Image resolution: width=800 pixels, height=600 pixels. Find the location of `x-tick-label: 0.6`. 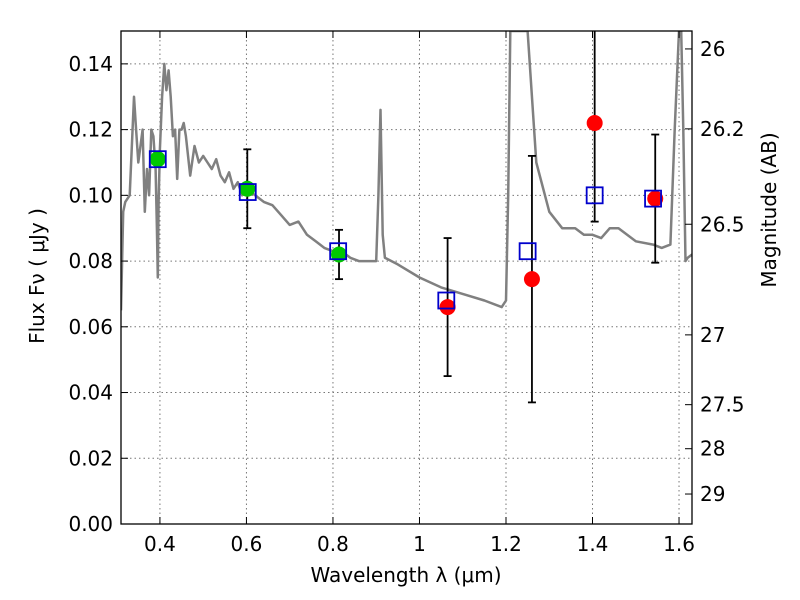

x-tick-label: 0.6 is located at coordinates (247, 544).